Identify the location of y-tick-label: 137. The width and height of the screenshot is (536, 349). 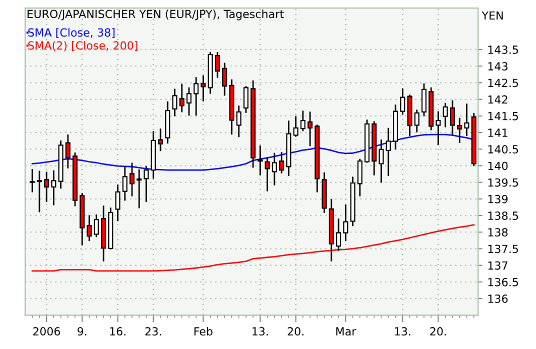
(498, 265).